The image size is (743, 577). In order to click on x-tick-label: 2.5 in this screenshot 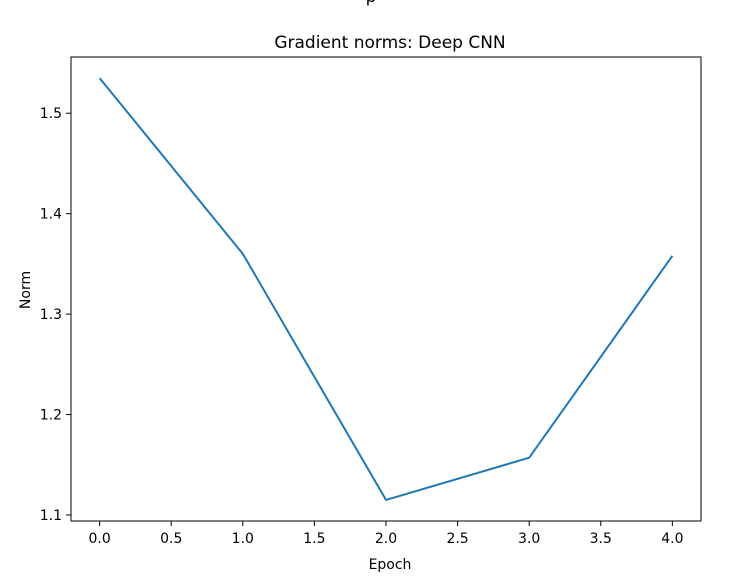, I will do `click(457, 539)`.